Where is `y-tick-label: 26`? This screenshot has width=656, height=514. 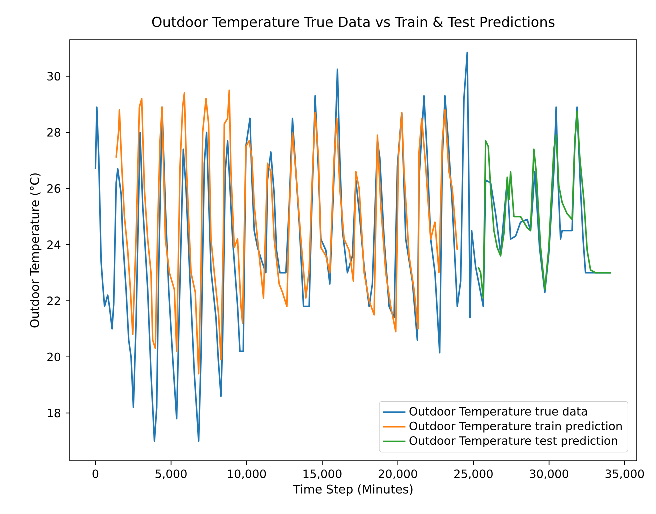 y-tick-label: 26 is located at coordinates (54, 189).